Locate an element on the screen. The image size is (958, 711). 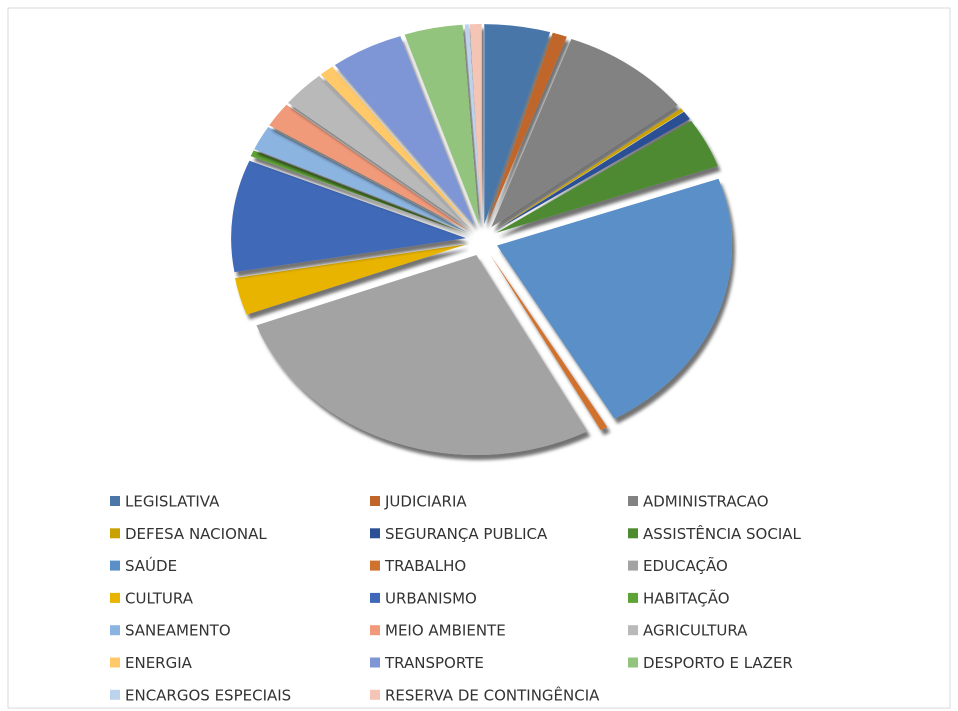
legend-label: DESPORTO E LAZER is located at coordinates (718, 663).